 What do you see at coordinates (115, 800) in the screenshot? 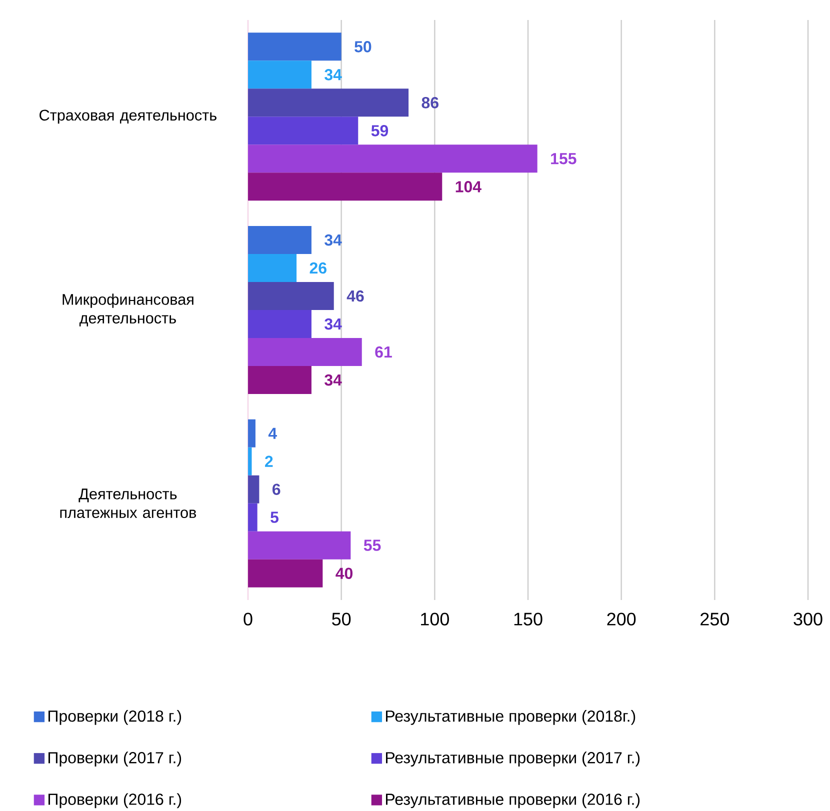
I see `legend-label: Проверки (2016 г.)` at bounding box center [115, 800].